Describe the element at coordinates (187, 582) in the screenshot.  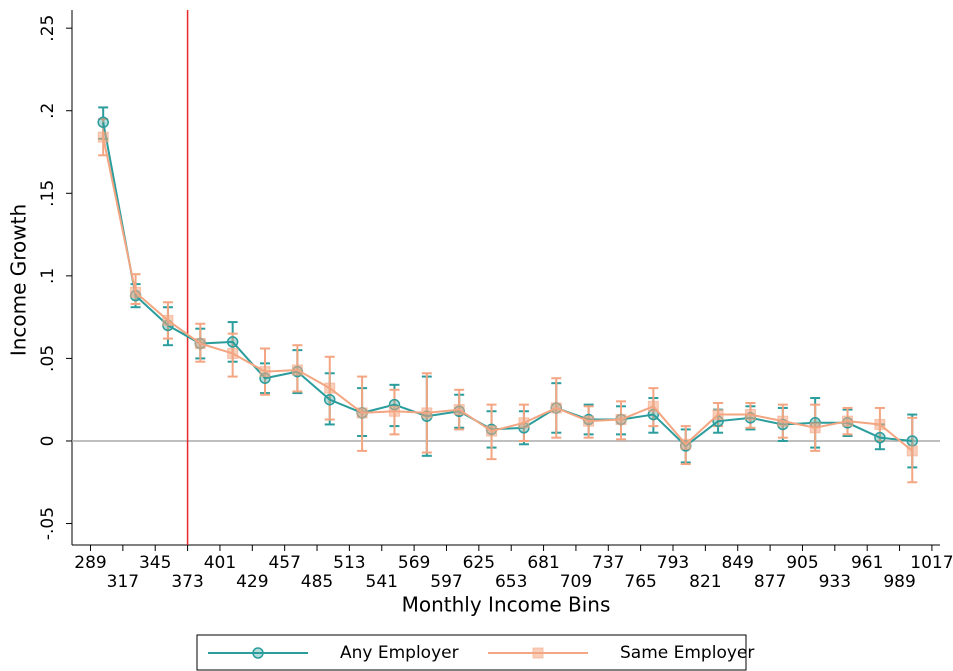
I see `x-tick-label: 373` at that location.